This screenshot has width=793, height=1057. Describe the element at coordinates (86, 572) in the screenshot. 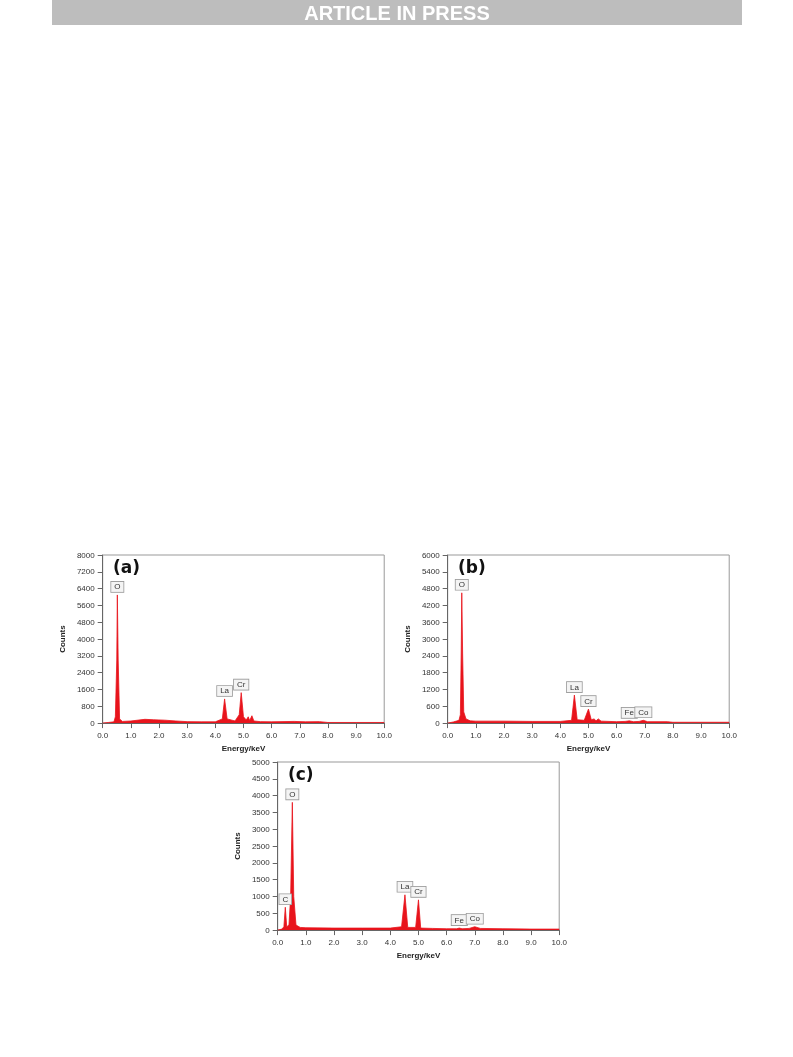

I see `y-tick-label: 7200` at that location.